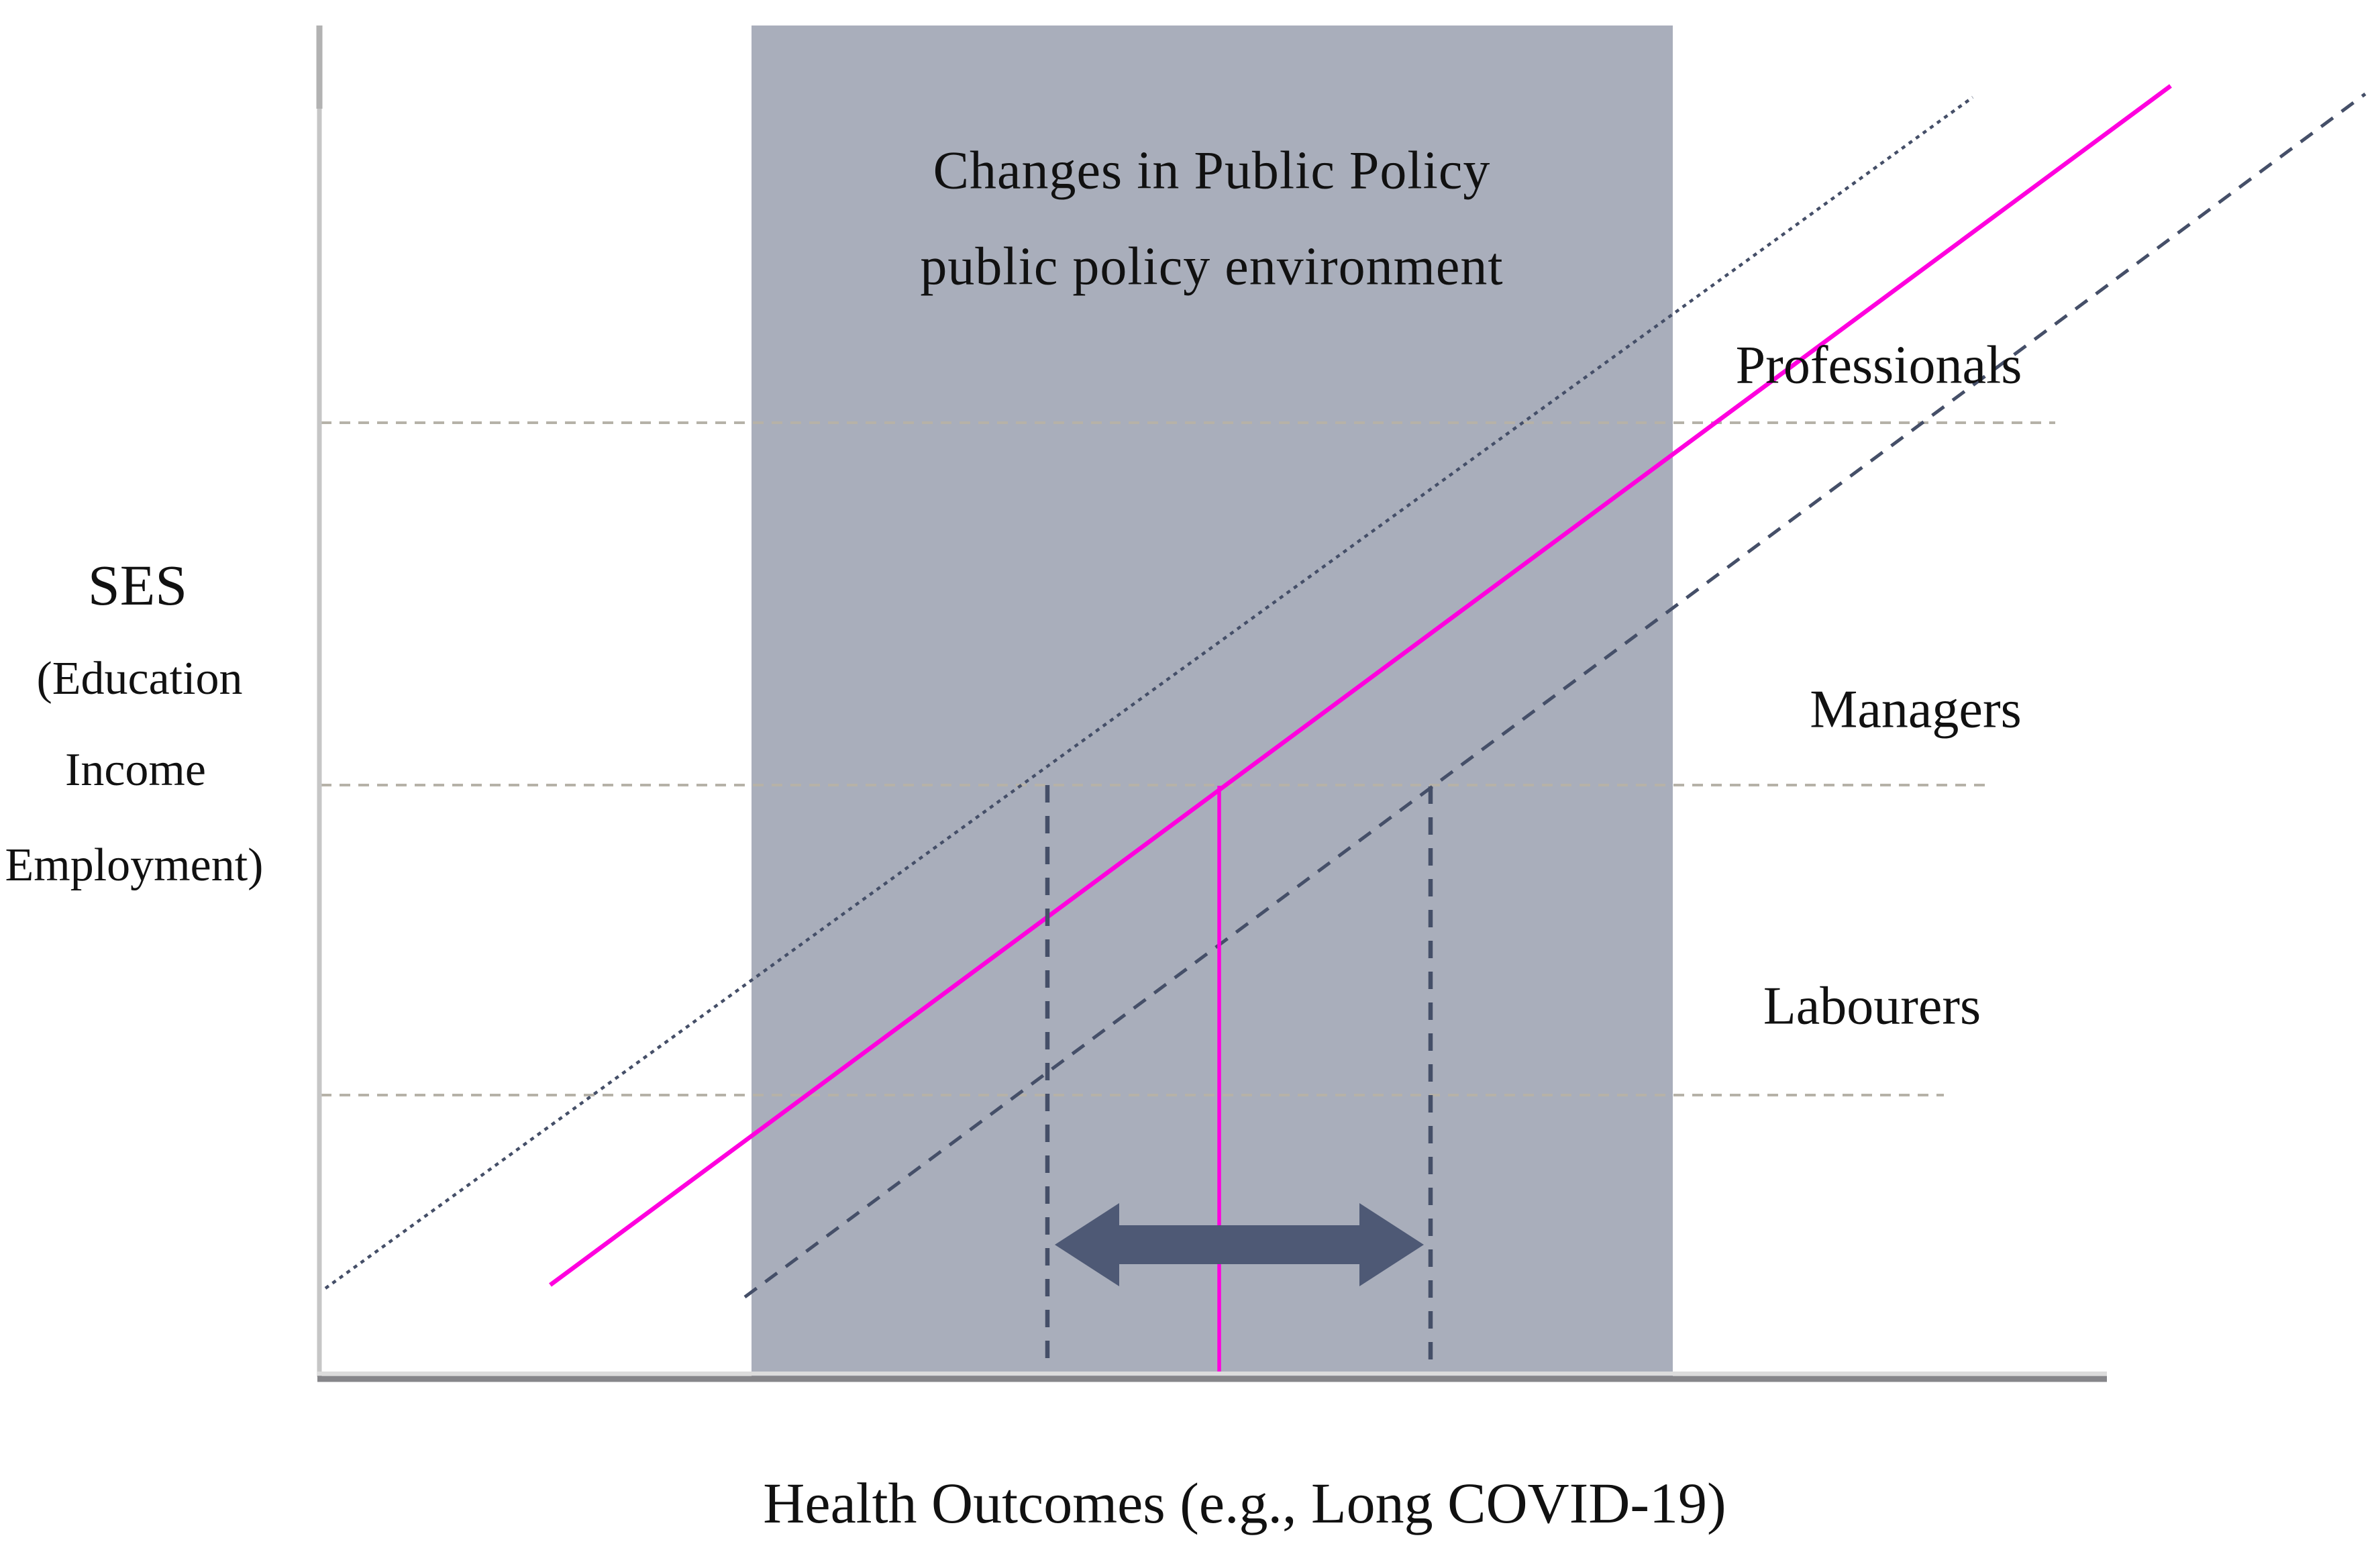  Describe the element at coordinates (1240, 1244) in the screenshot. I see `double-arrow` at that location.